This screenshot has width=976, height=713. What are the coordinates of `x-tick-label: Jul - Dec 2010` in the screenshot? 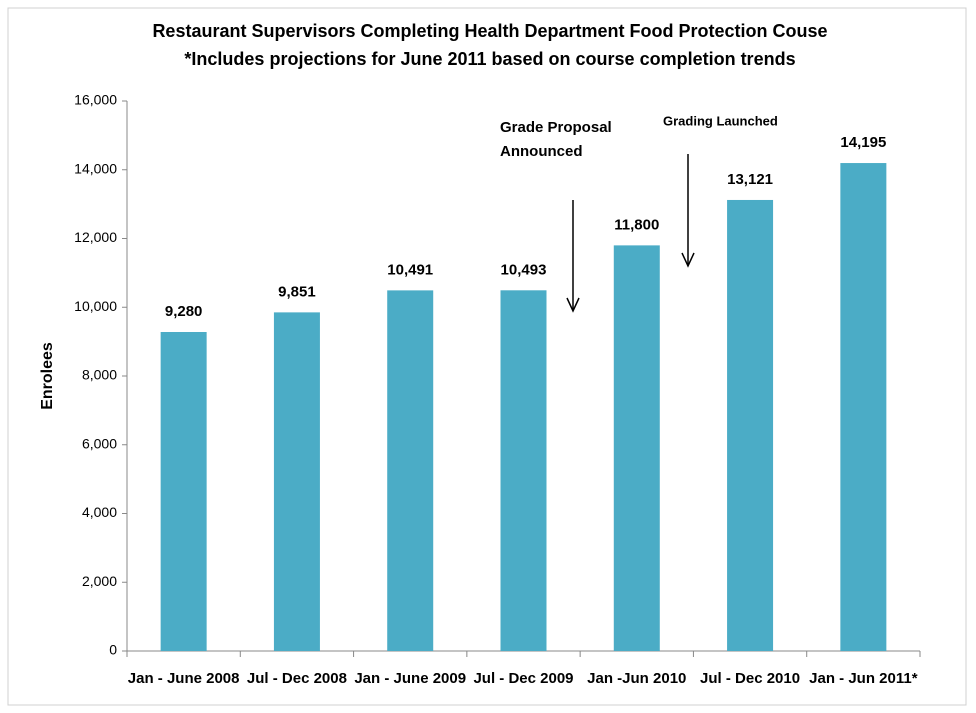 It's located at (750, 678).